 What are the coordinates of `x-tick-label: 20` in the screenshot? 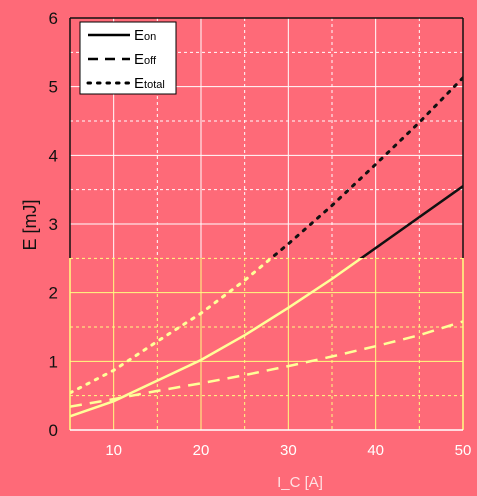 It's located at (201, 450).